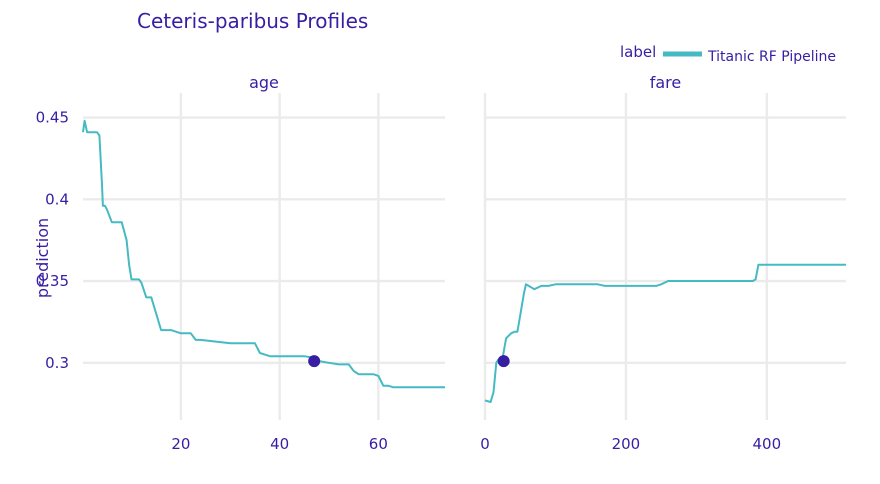  Describe the element at coordinates (503, 361) in the screenshot. I see `observation-point-fare` at that location.